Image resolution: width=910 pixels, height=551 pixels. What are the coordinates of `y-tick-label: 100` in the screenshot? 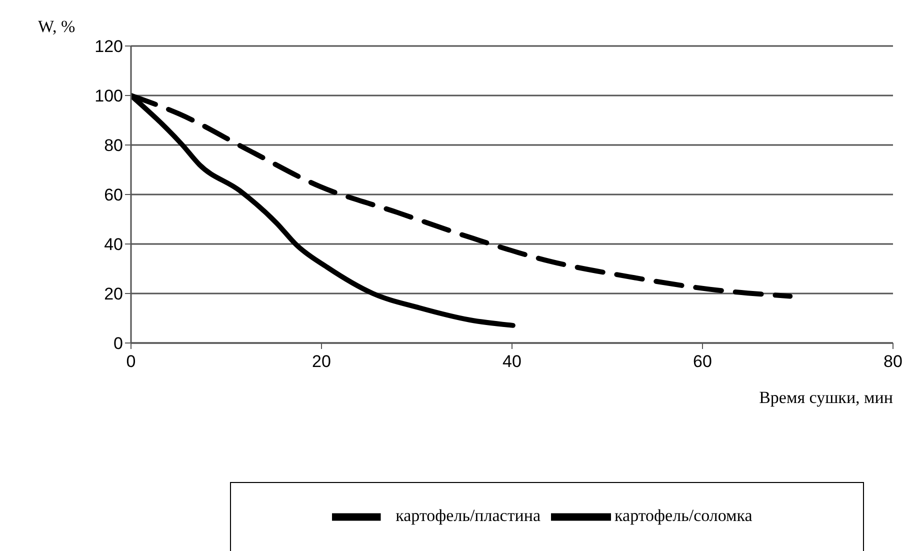 It's located at (108, 96).